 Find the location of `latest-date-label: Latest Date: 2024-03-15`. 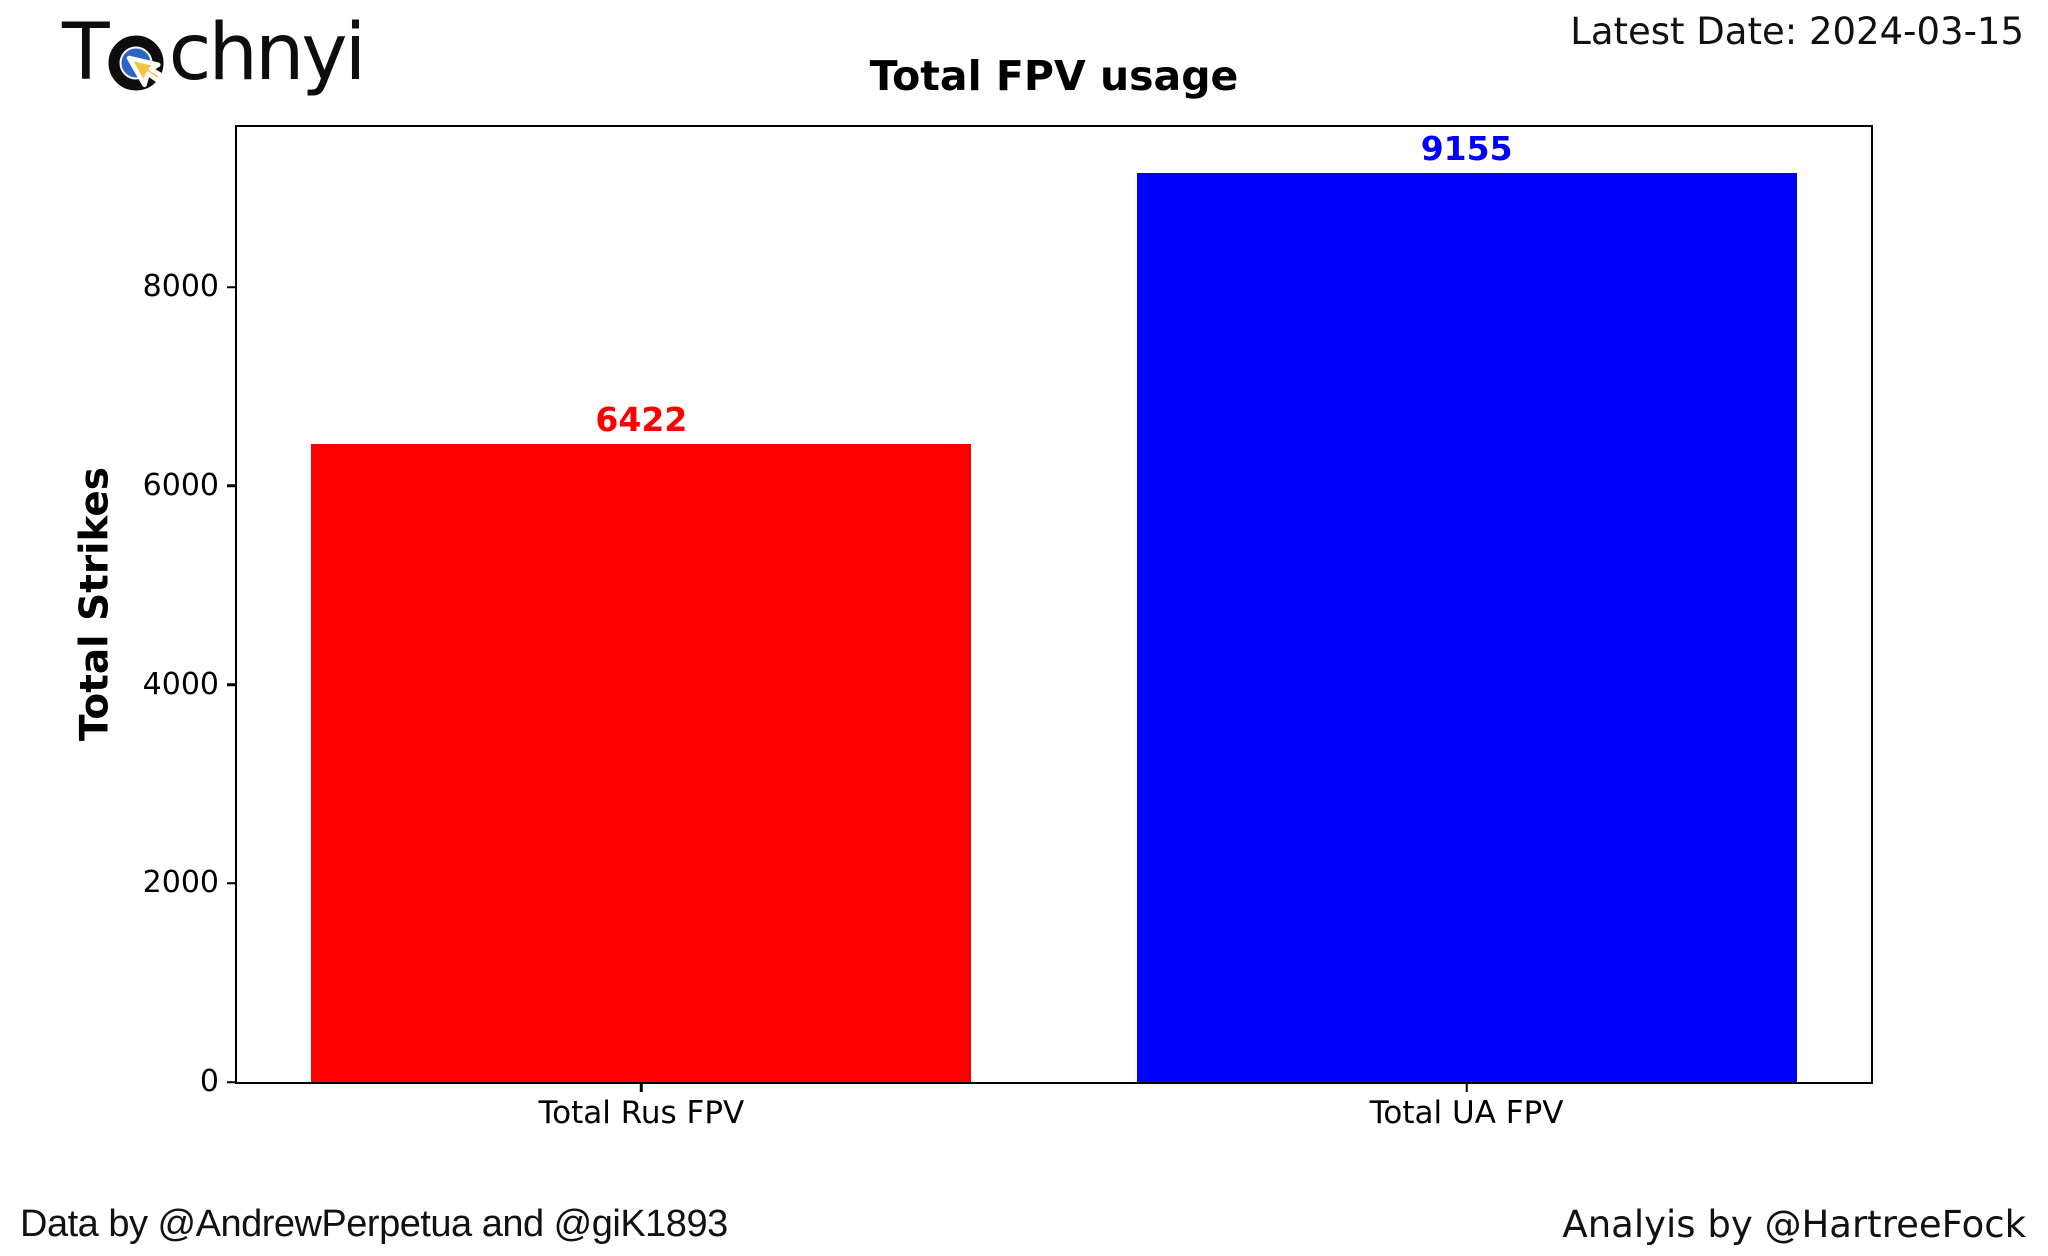

latest-date-label: Latest Date: 2024-03-15 is located at coordinates (1797, 31).